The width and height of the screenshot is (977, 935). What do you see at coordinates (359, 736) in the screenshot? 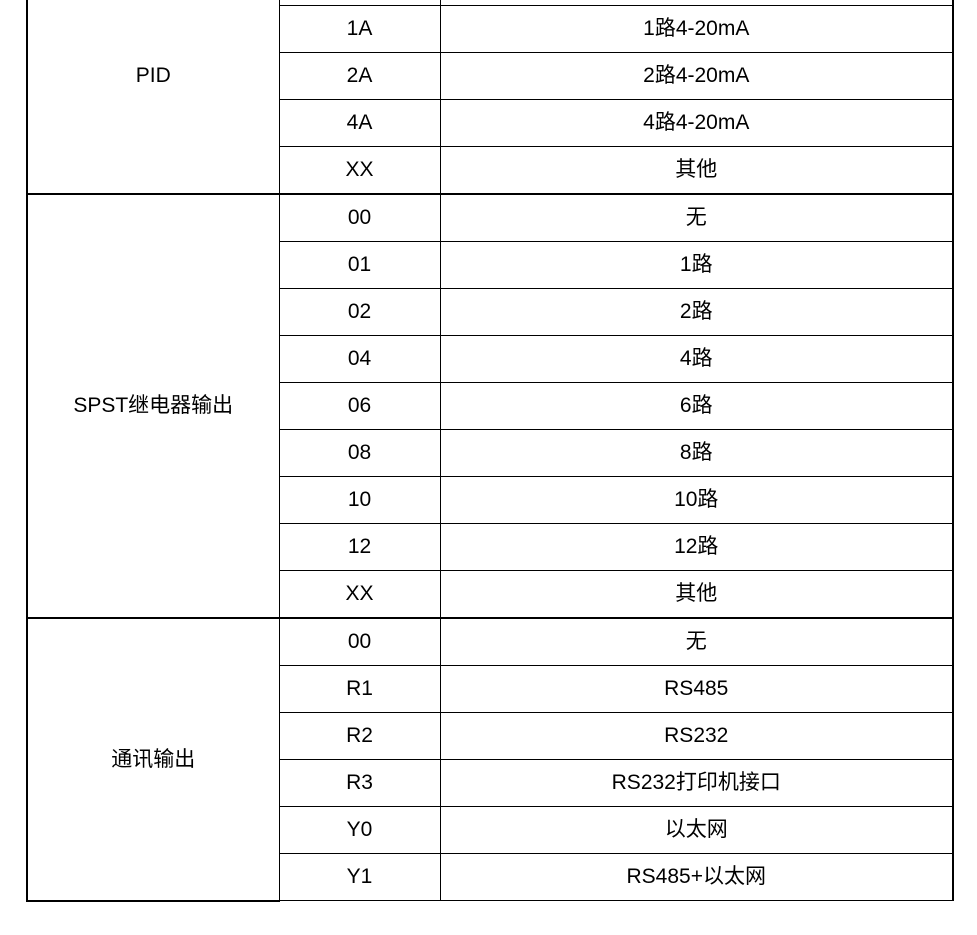
I see `option-code: R2` at bounding box center [359, 736].